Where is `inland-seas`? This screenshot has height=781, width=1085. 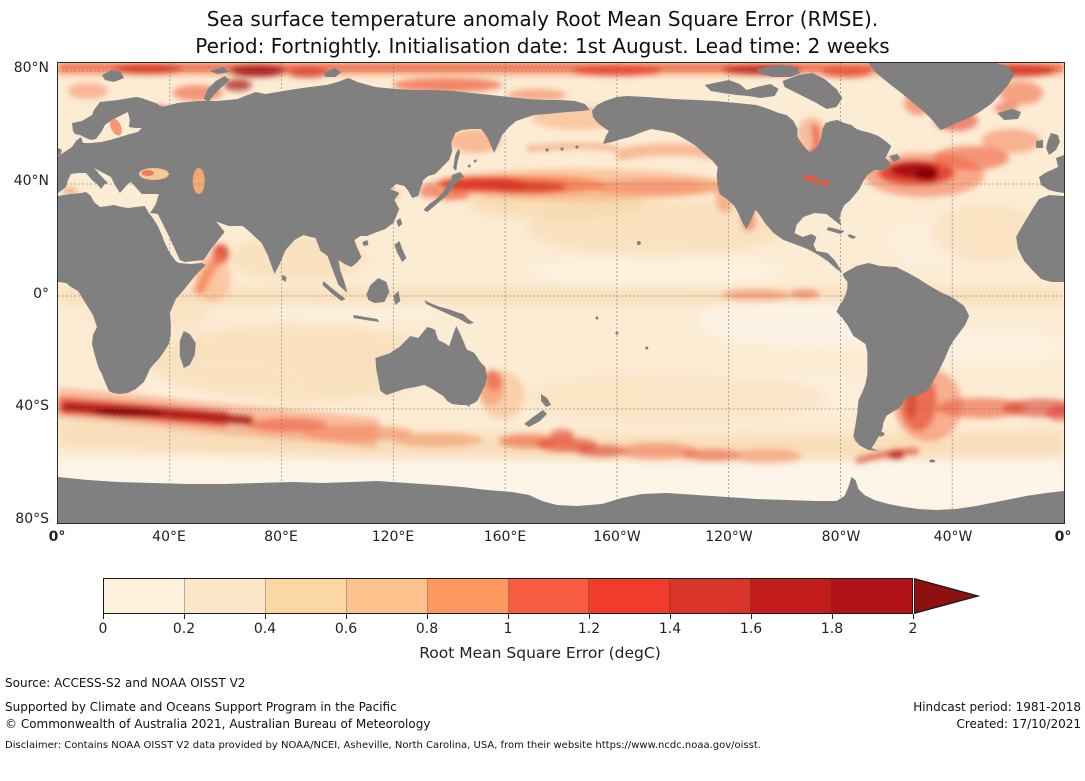
inland-seas is located at coordinates (469, 156).